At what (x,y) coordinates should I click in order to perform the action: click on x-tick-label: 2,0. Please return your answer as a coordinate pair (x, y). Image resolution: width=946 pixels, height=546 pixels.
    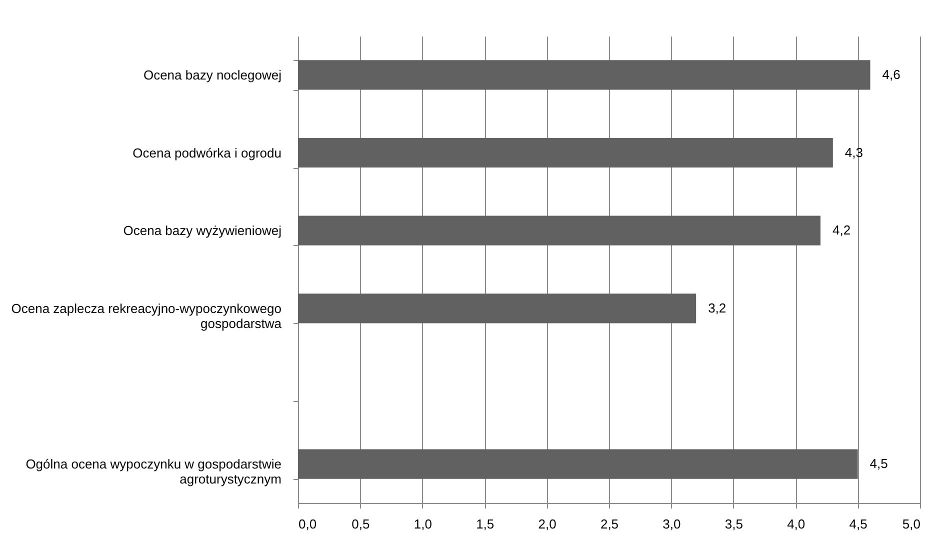
    Looking at the image, I should click on (547, 524).